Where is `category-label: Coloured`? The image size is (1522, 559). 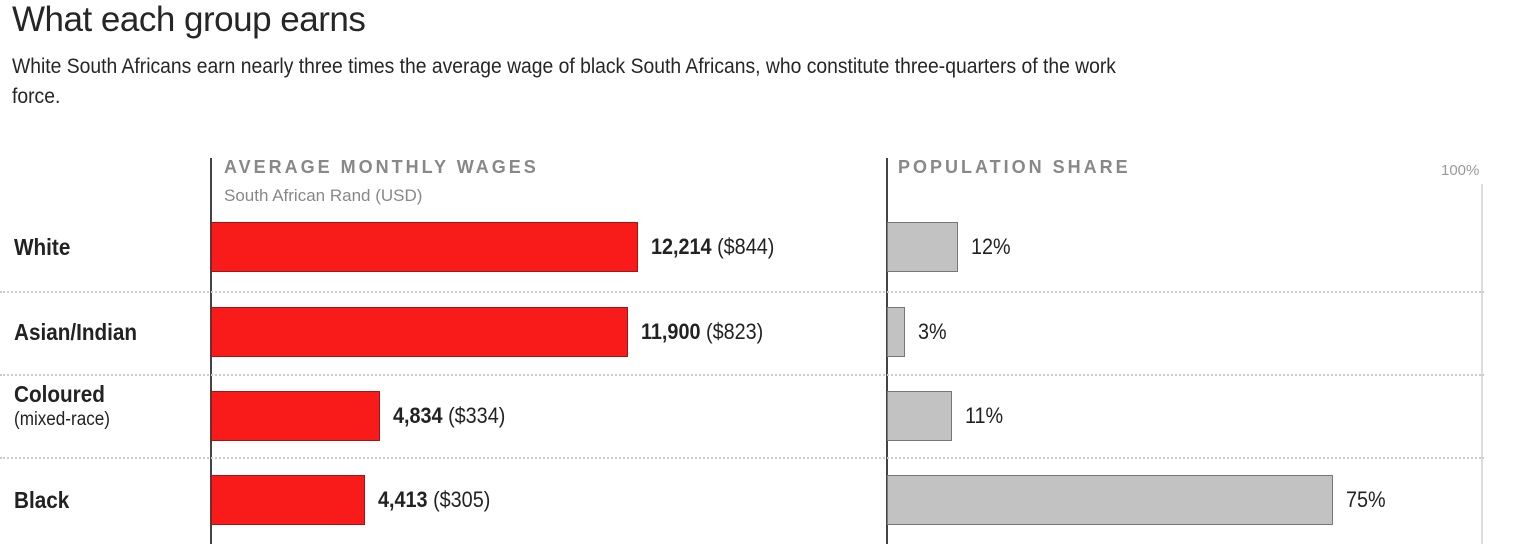
category-label: Coloured is located at coordinates (59, 394).